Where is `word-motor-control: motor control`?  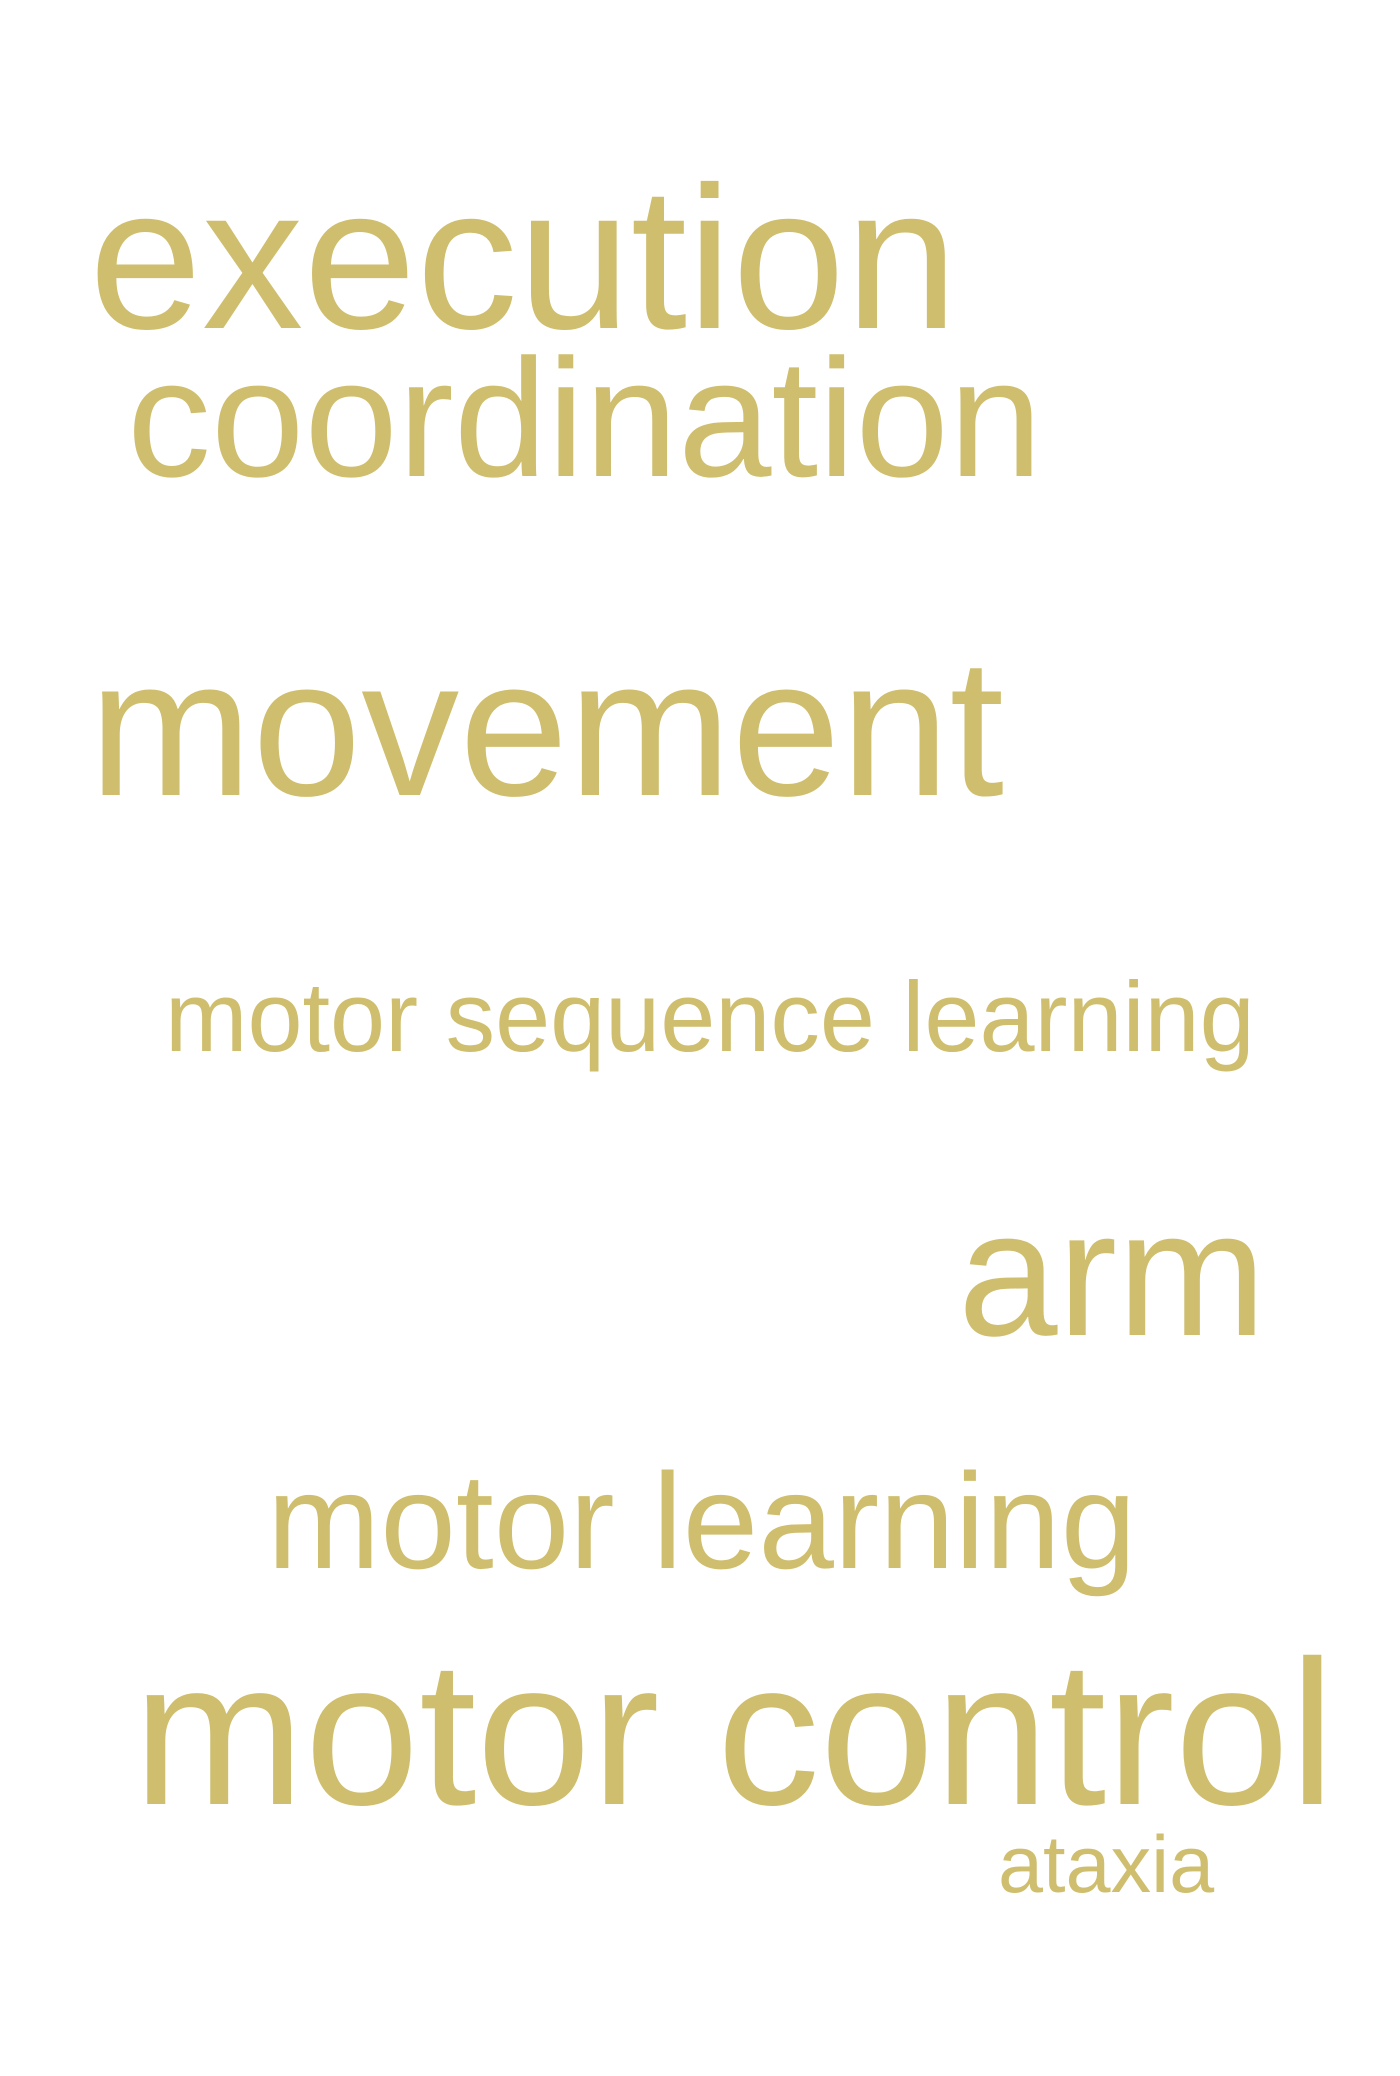
word-motor-control: motor control is located at coordinates (734, 1733).